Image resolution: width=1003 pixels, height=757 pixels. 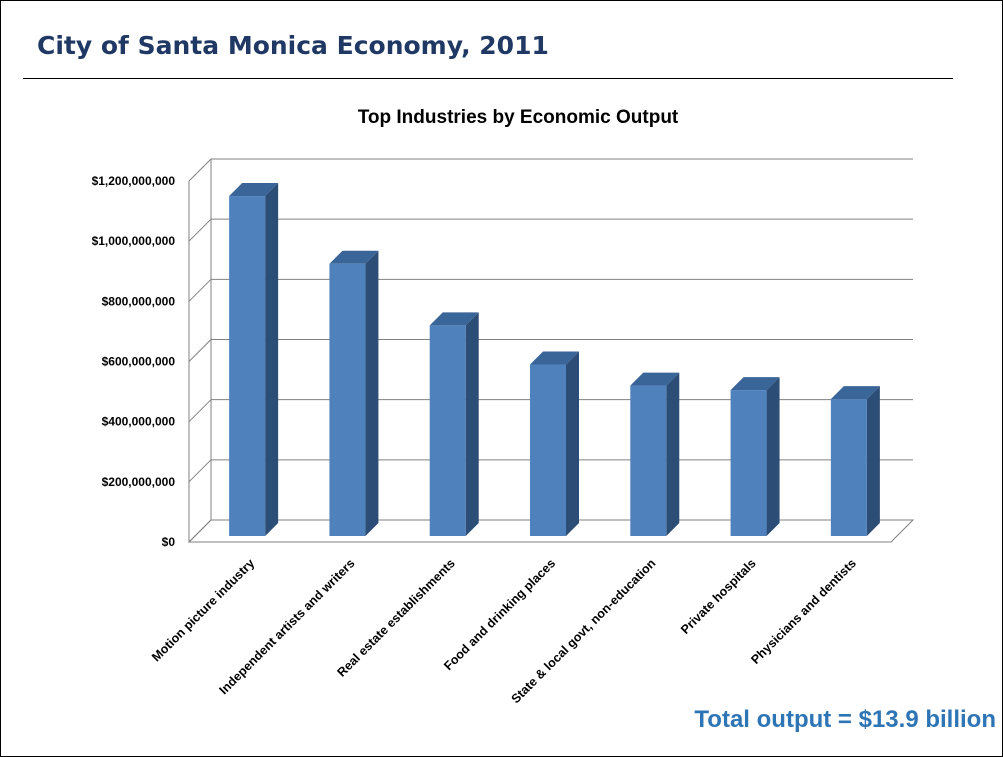 I want to click on chart-floor, so click(x=551, y=531).